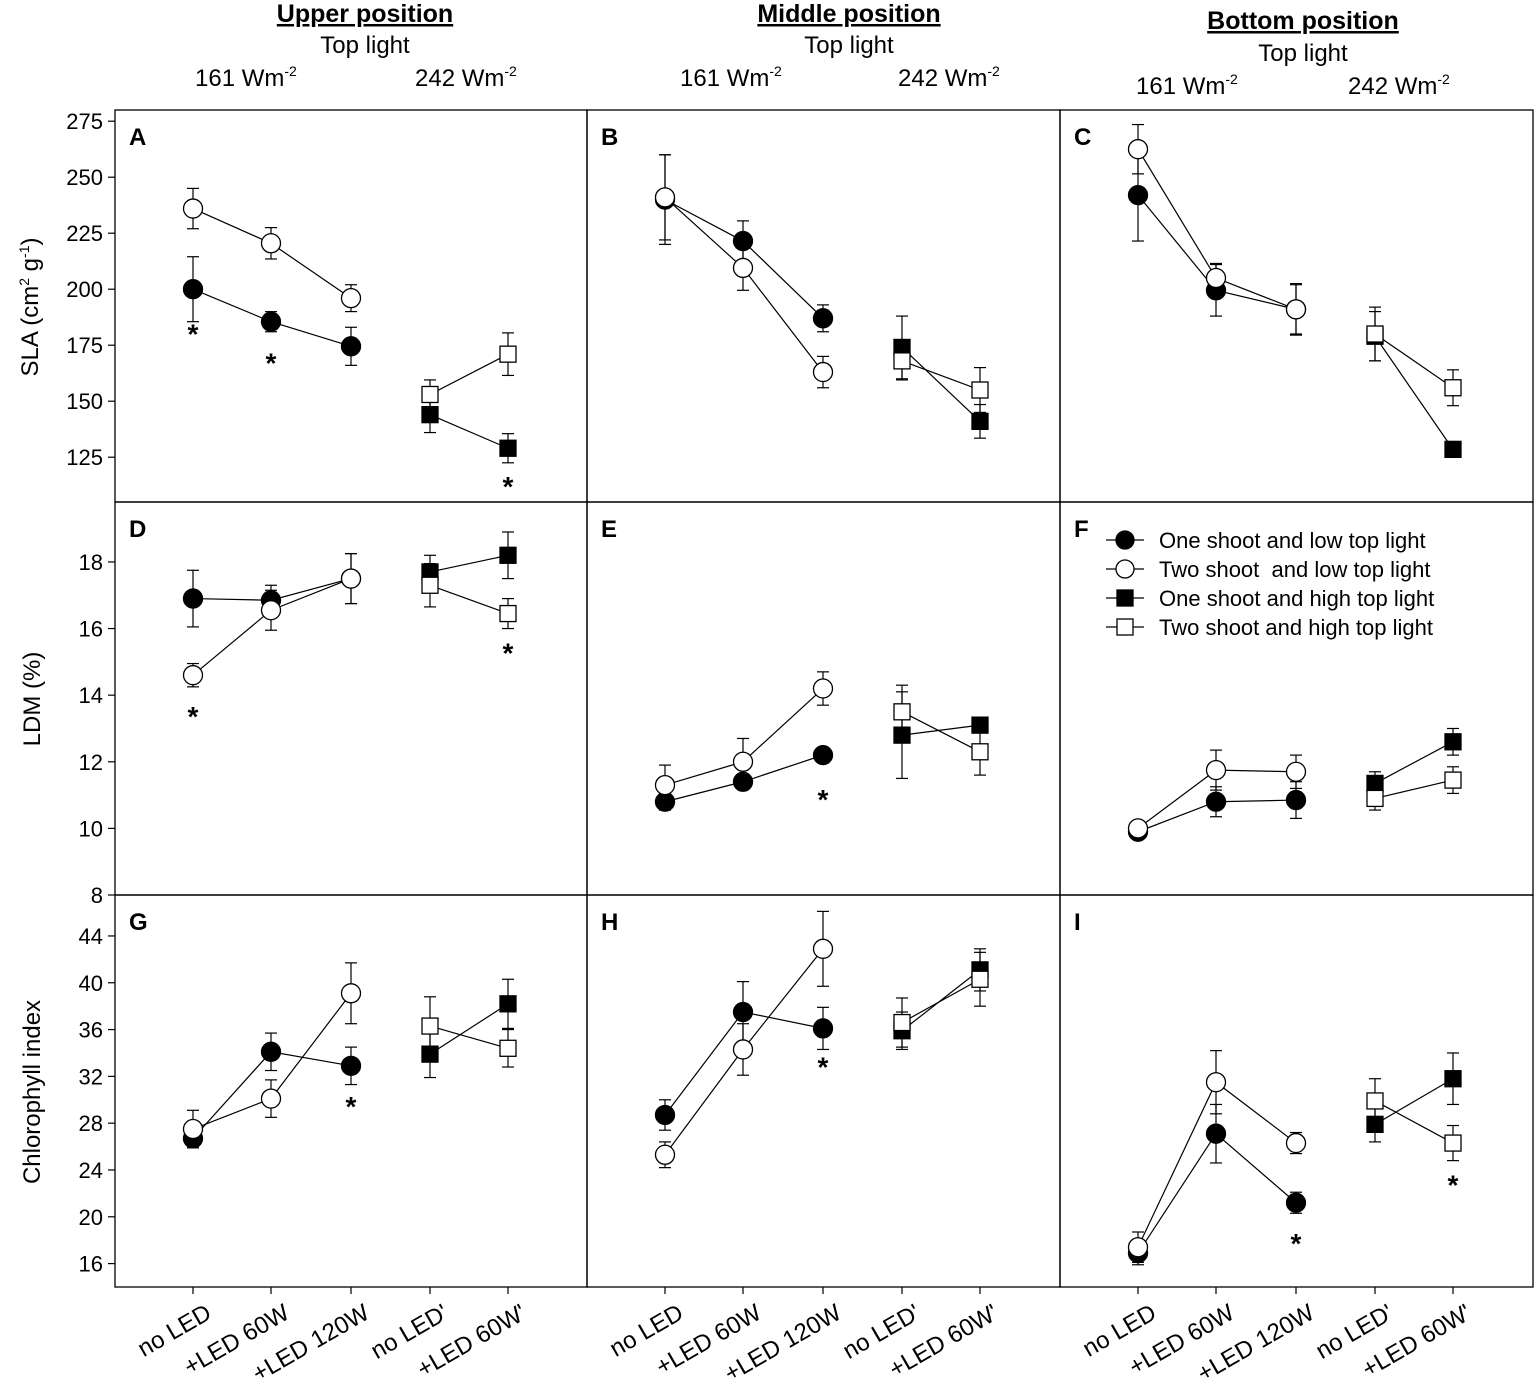 This screenshot has height=1392, width=1535. I want to click on panel-label: B, so click(609, 137).